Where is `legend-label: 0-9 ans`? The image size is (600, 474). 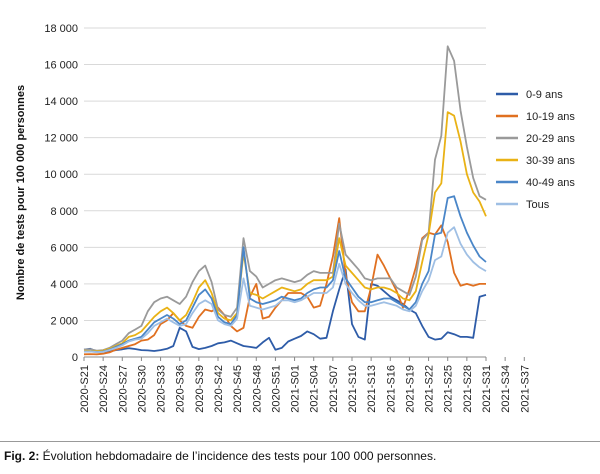
legend-label: 0-9 ans is located at coordinates (544, 95).